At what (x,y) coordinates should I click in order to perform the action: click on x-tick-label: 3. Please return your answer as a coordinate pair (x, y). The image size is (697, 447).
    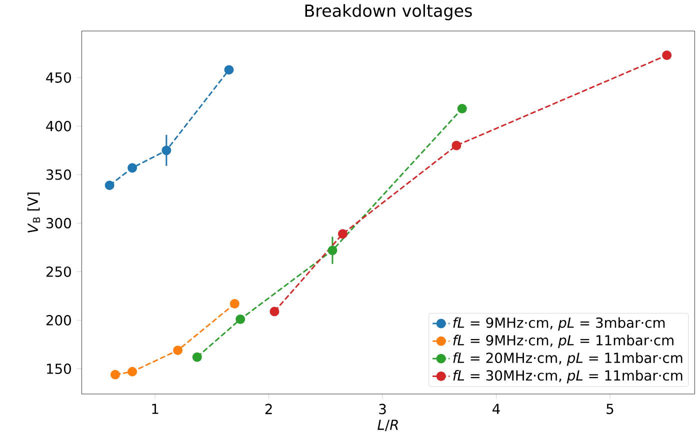
    Looking at the image, I should click on (382, 409).